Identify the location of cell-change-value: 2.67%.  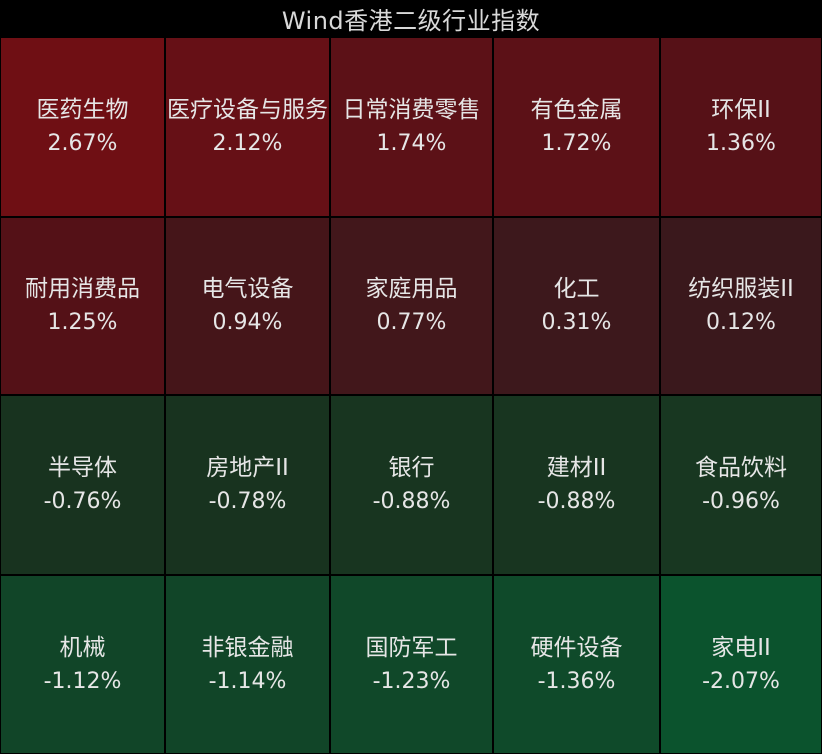
(82, 143).